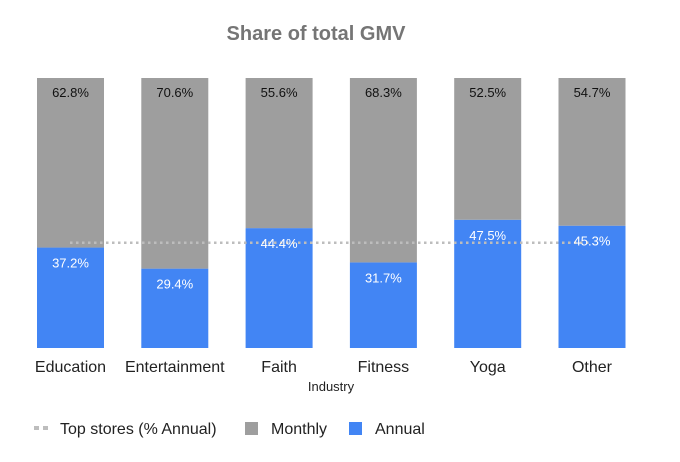  What do you see at coordinates (383, 277) in the screenshot?
I see `data-label-annual-3: 31.7%` at bounding box center [383, 277].